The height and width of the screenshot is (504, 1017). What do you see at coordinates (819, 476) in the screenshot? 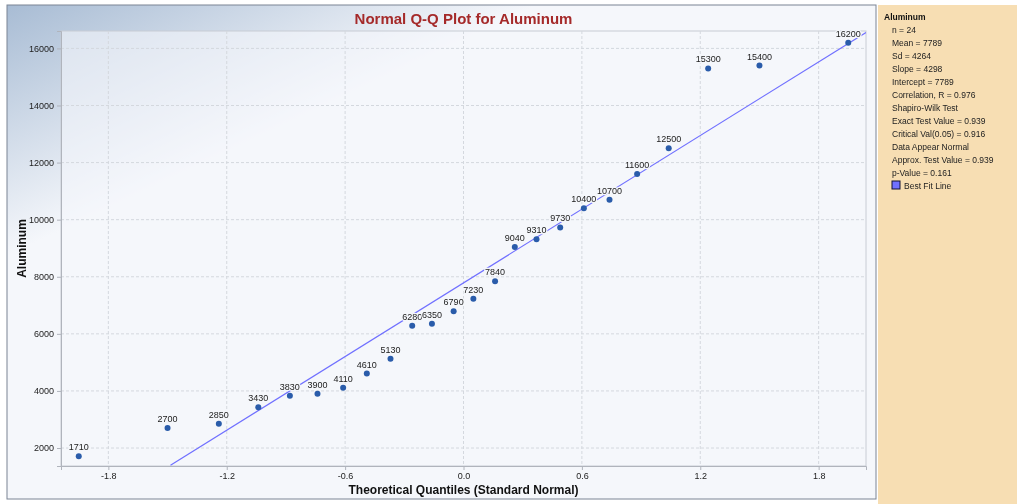
I see `x-tick-label: 1.8` at bounding box center [819, 476].